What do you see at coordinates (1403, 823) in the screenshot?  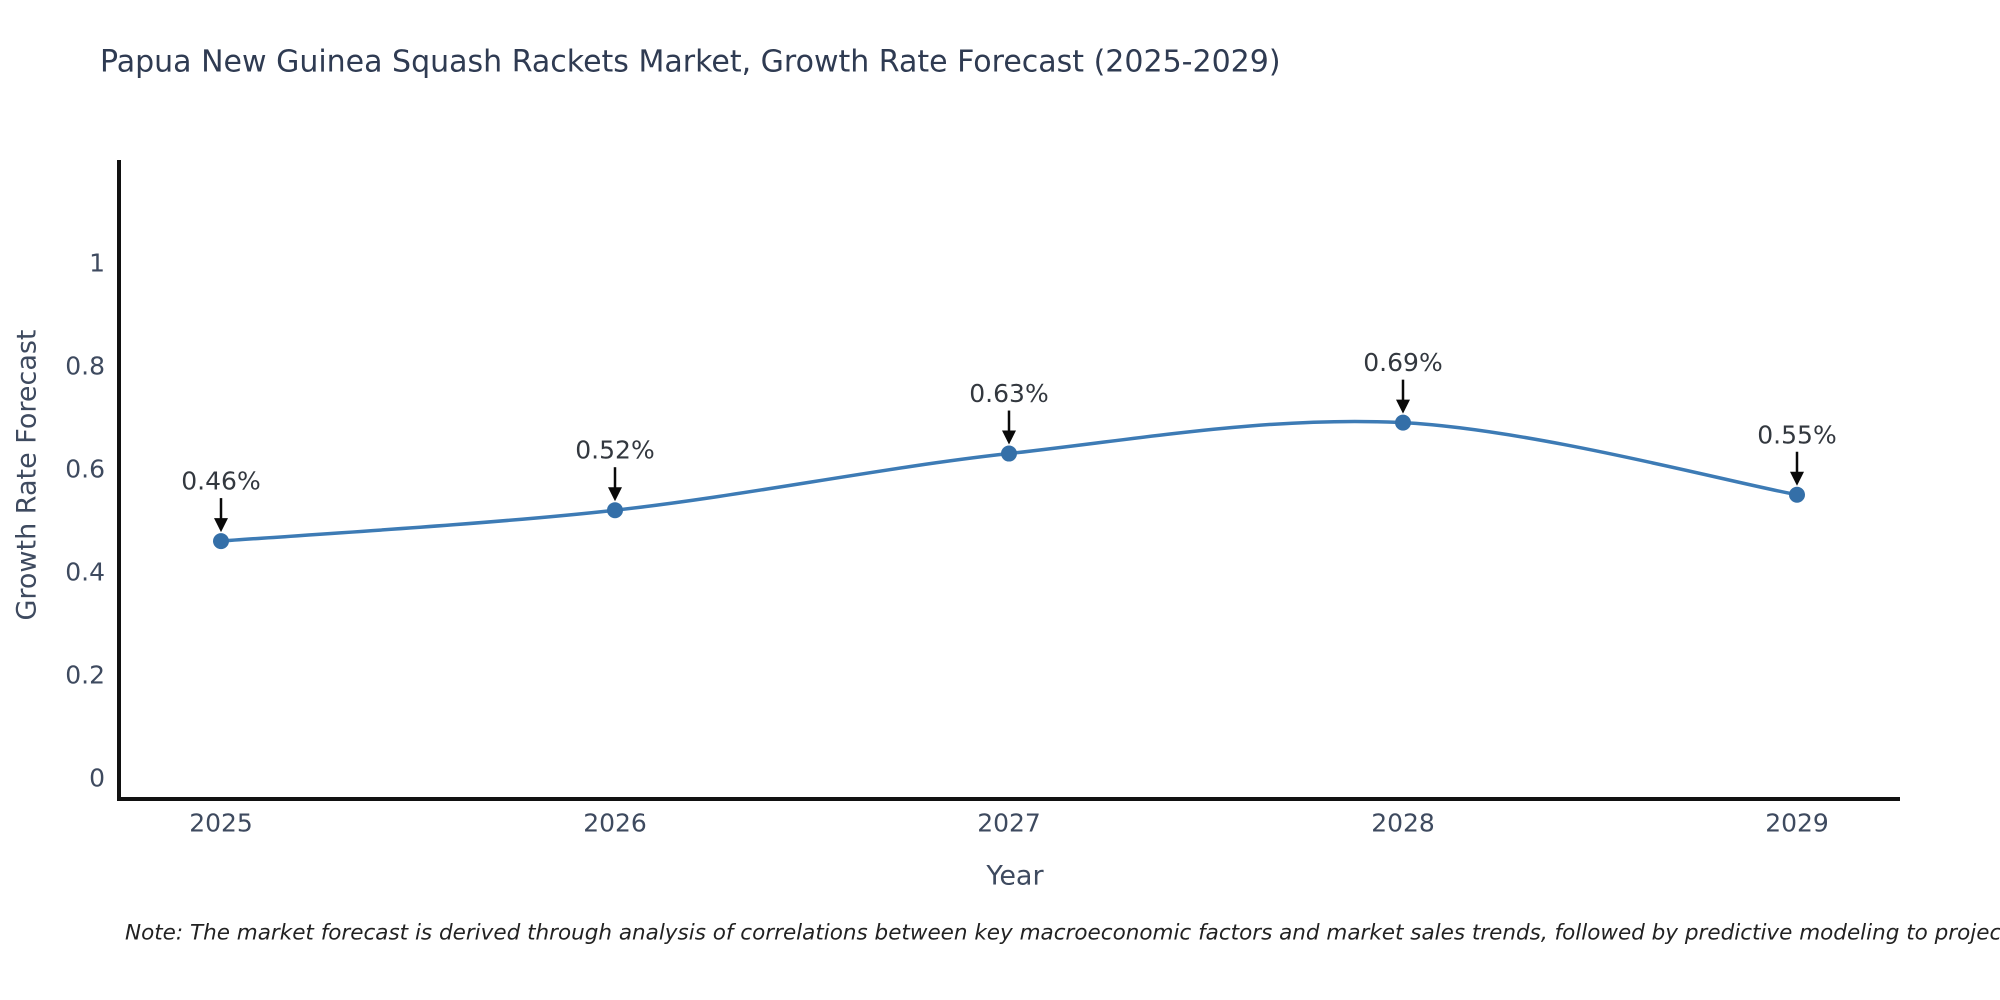 I see `x-tick-label: 2028` at bounding box center [1403, 823].